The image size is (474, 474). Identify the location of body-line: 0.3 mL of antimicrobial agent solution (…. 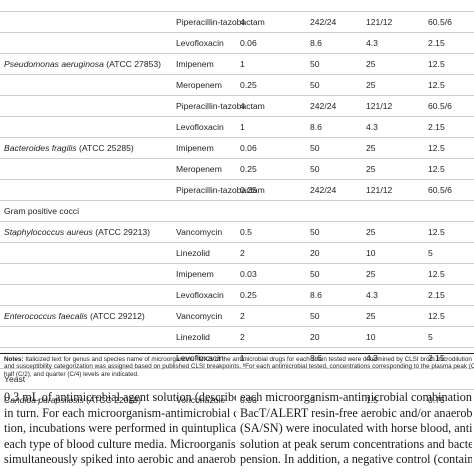
(120, 397).